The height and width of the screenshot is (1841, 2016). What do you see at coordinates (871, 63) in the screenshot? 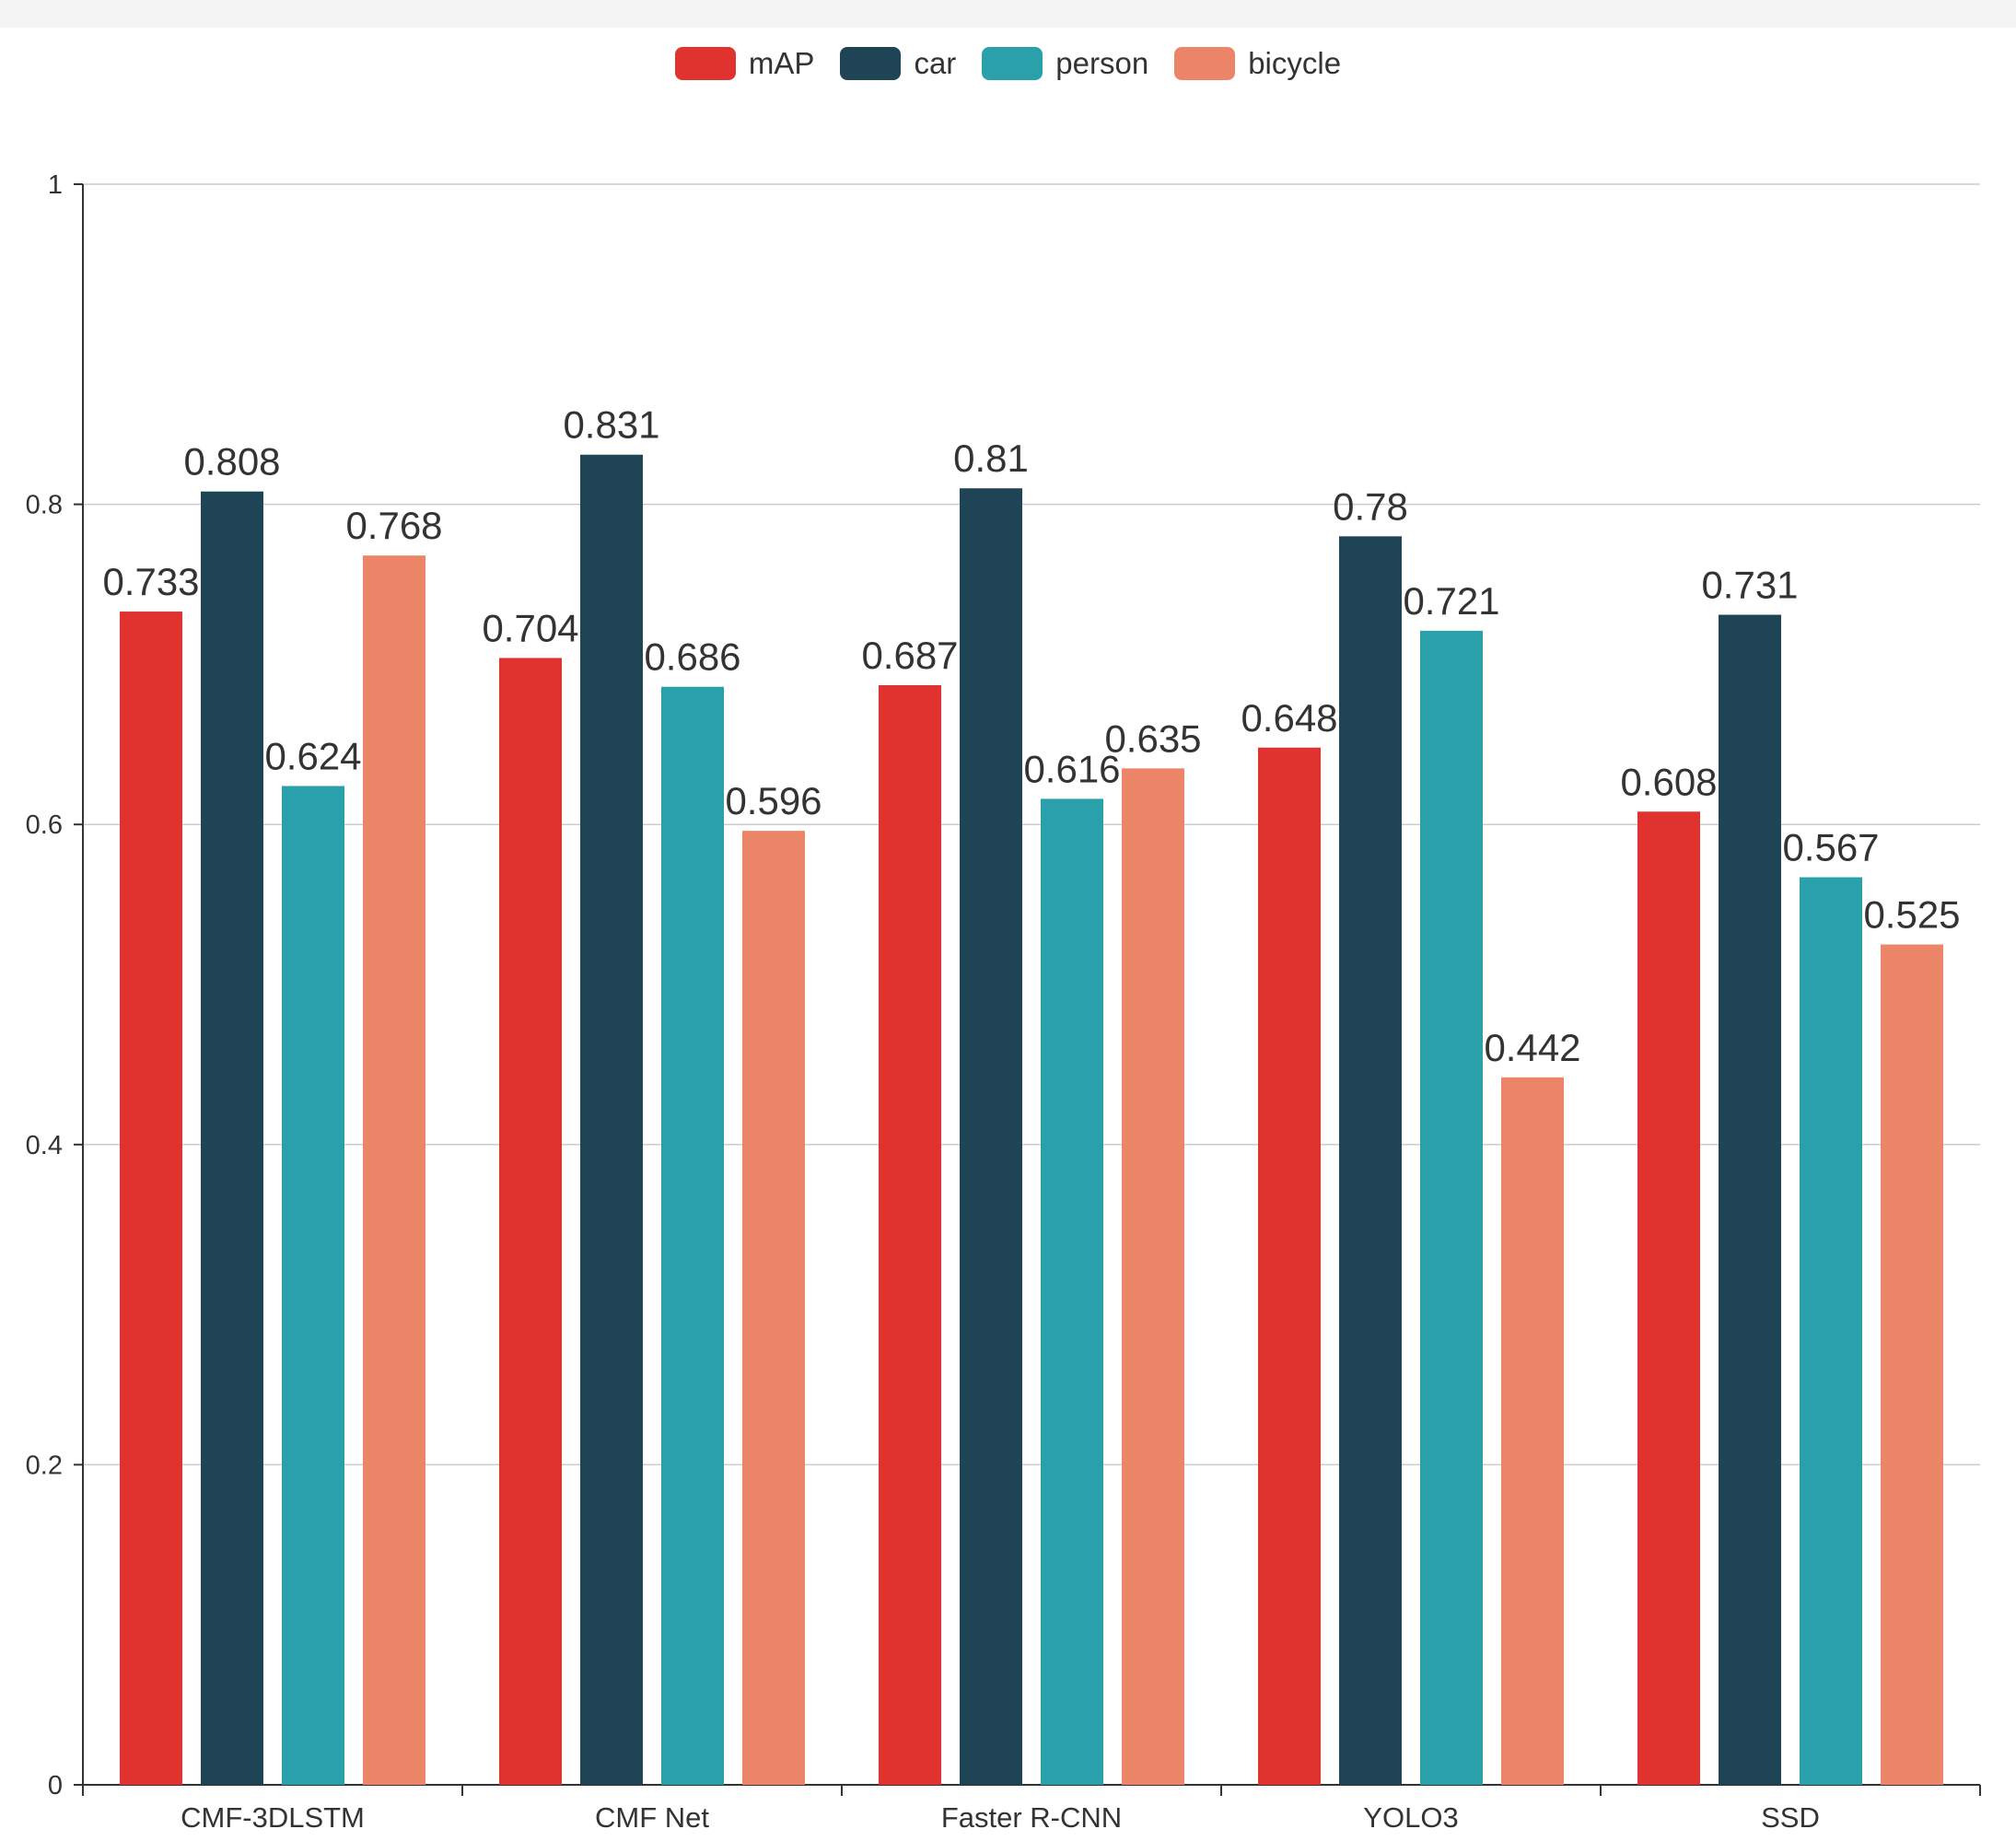
I see `legend-swatch-car` at bounding box center [871, 63].